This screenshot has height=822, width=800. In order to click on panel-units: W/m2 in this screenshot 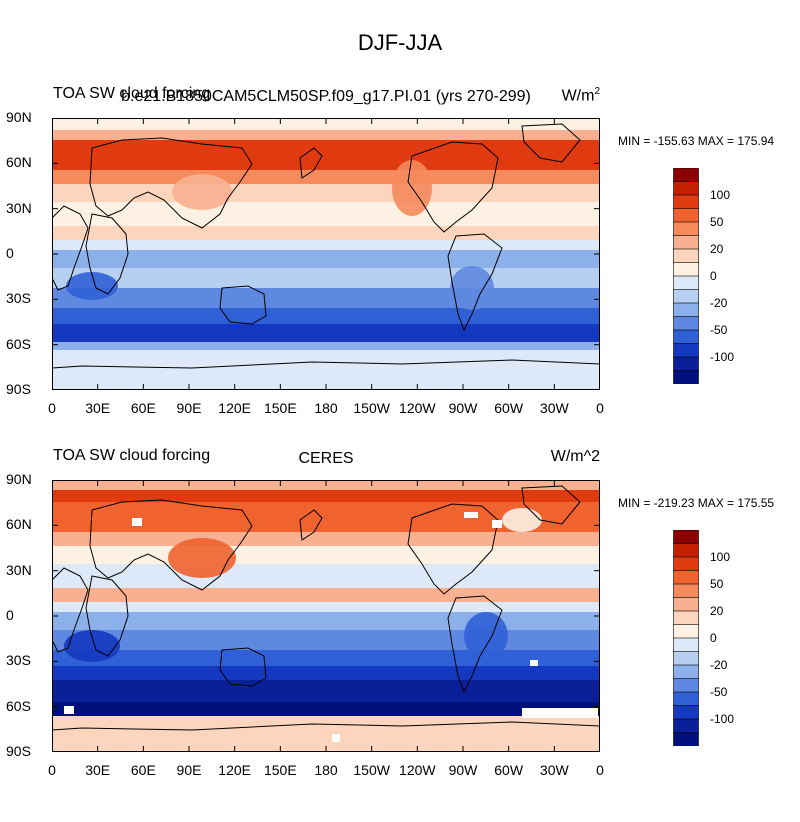, I will do `click(581, 95)`.